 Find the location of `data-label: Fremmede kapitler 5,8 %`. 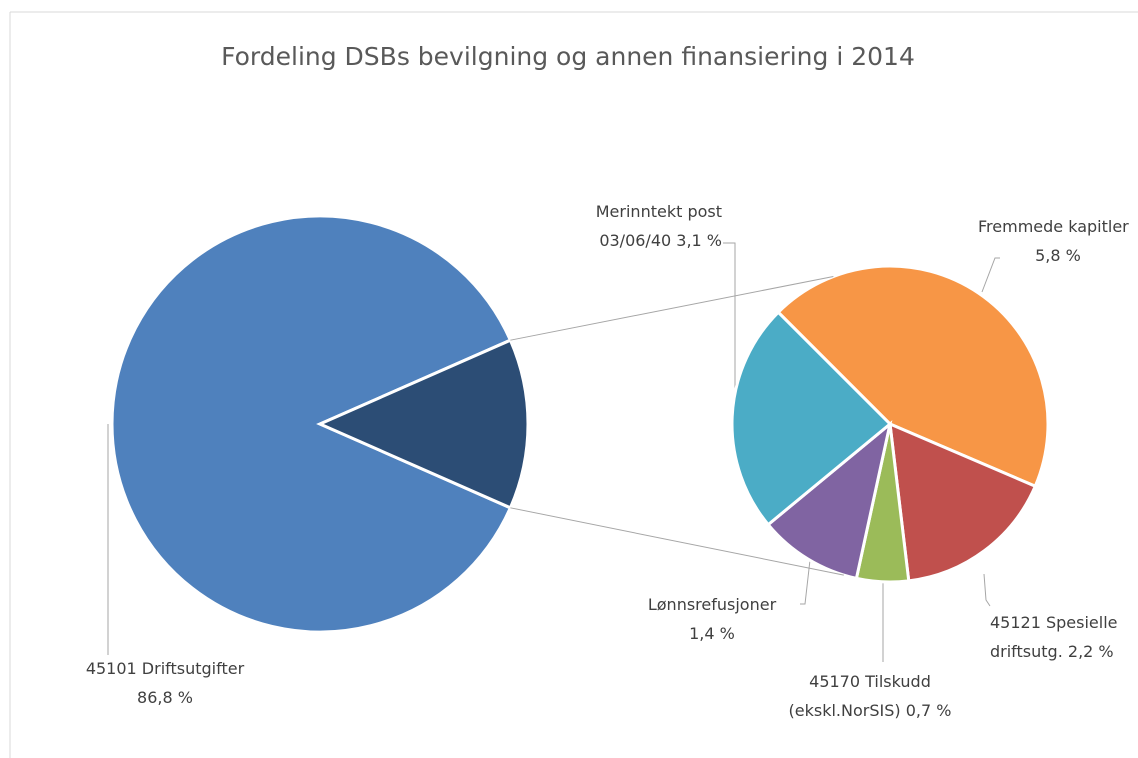

data-label: Fremmede kapitler 5,8 % is located at coordinates (1058, 241).